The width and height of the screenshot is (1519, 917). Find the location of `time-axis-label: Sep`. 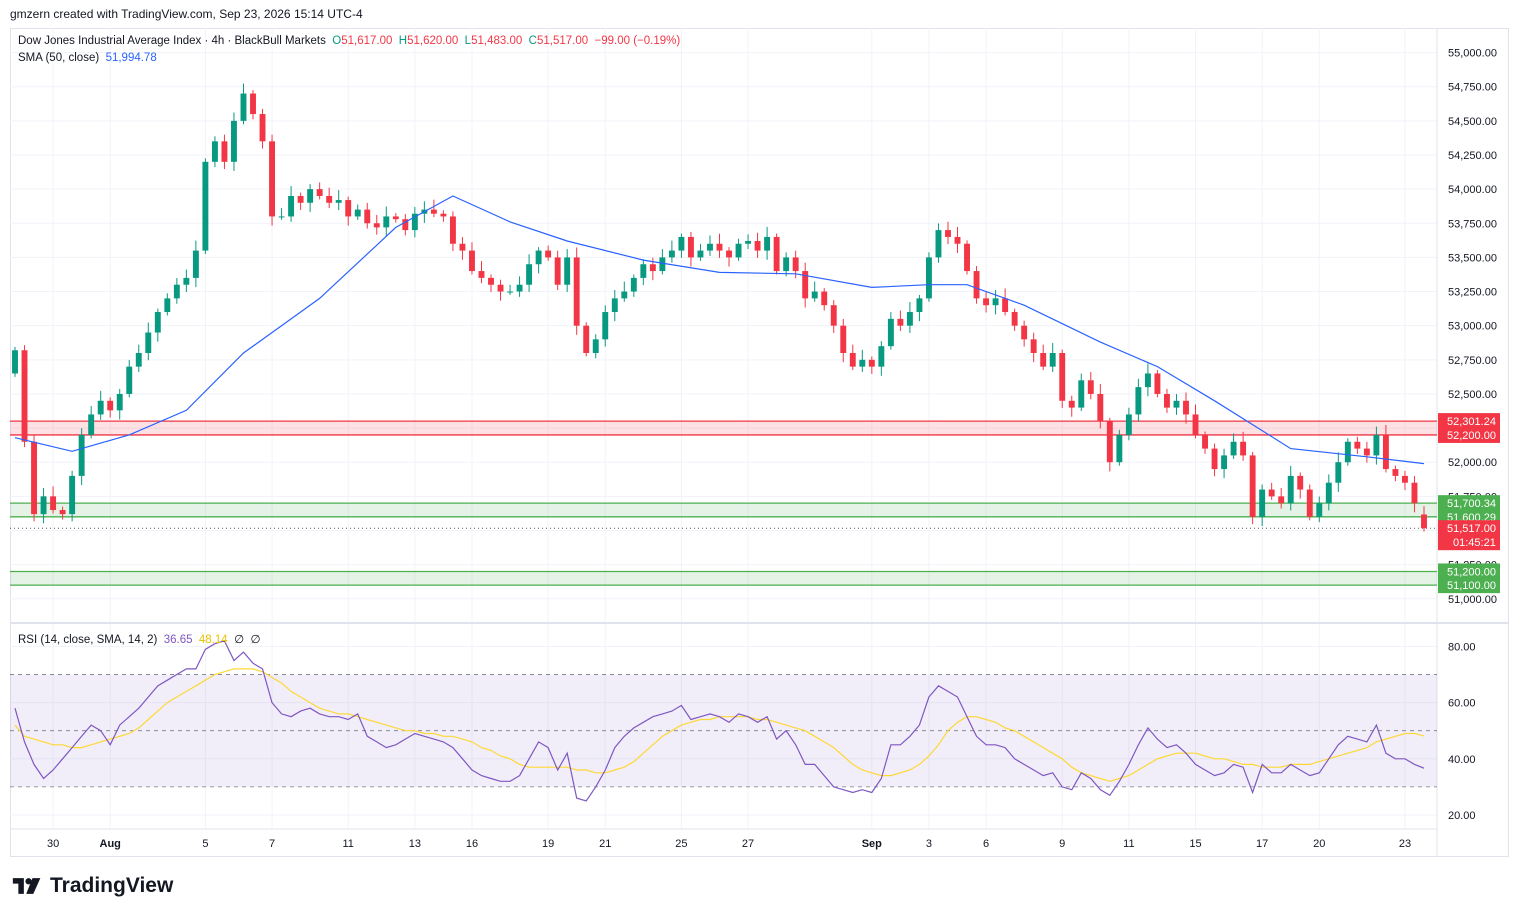

time-axis-label: Sep is located at coordinates (872, 844).